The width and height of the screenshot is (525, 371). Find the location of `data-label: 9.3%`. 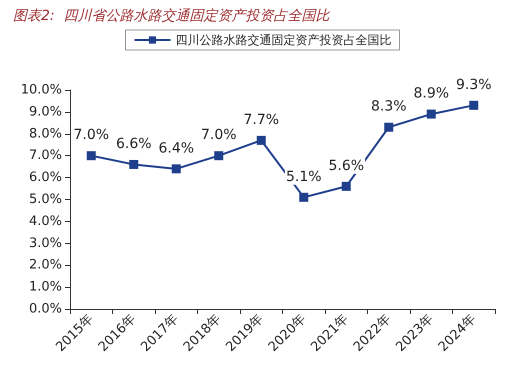

data-label: 9.3% is located at coordinates (474, 84).